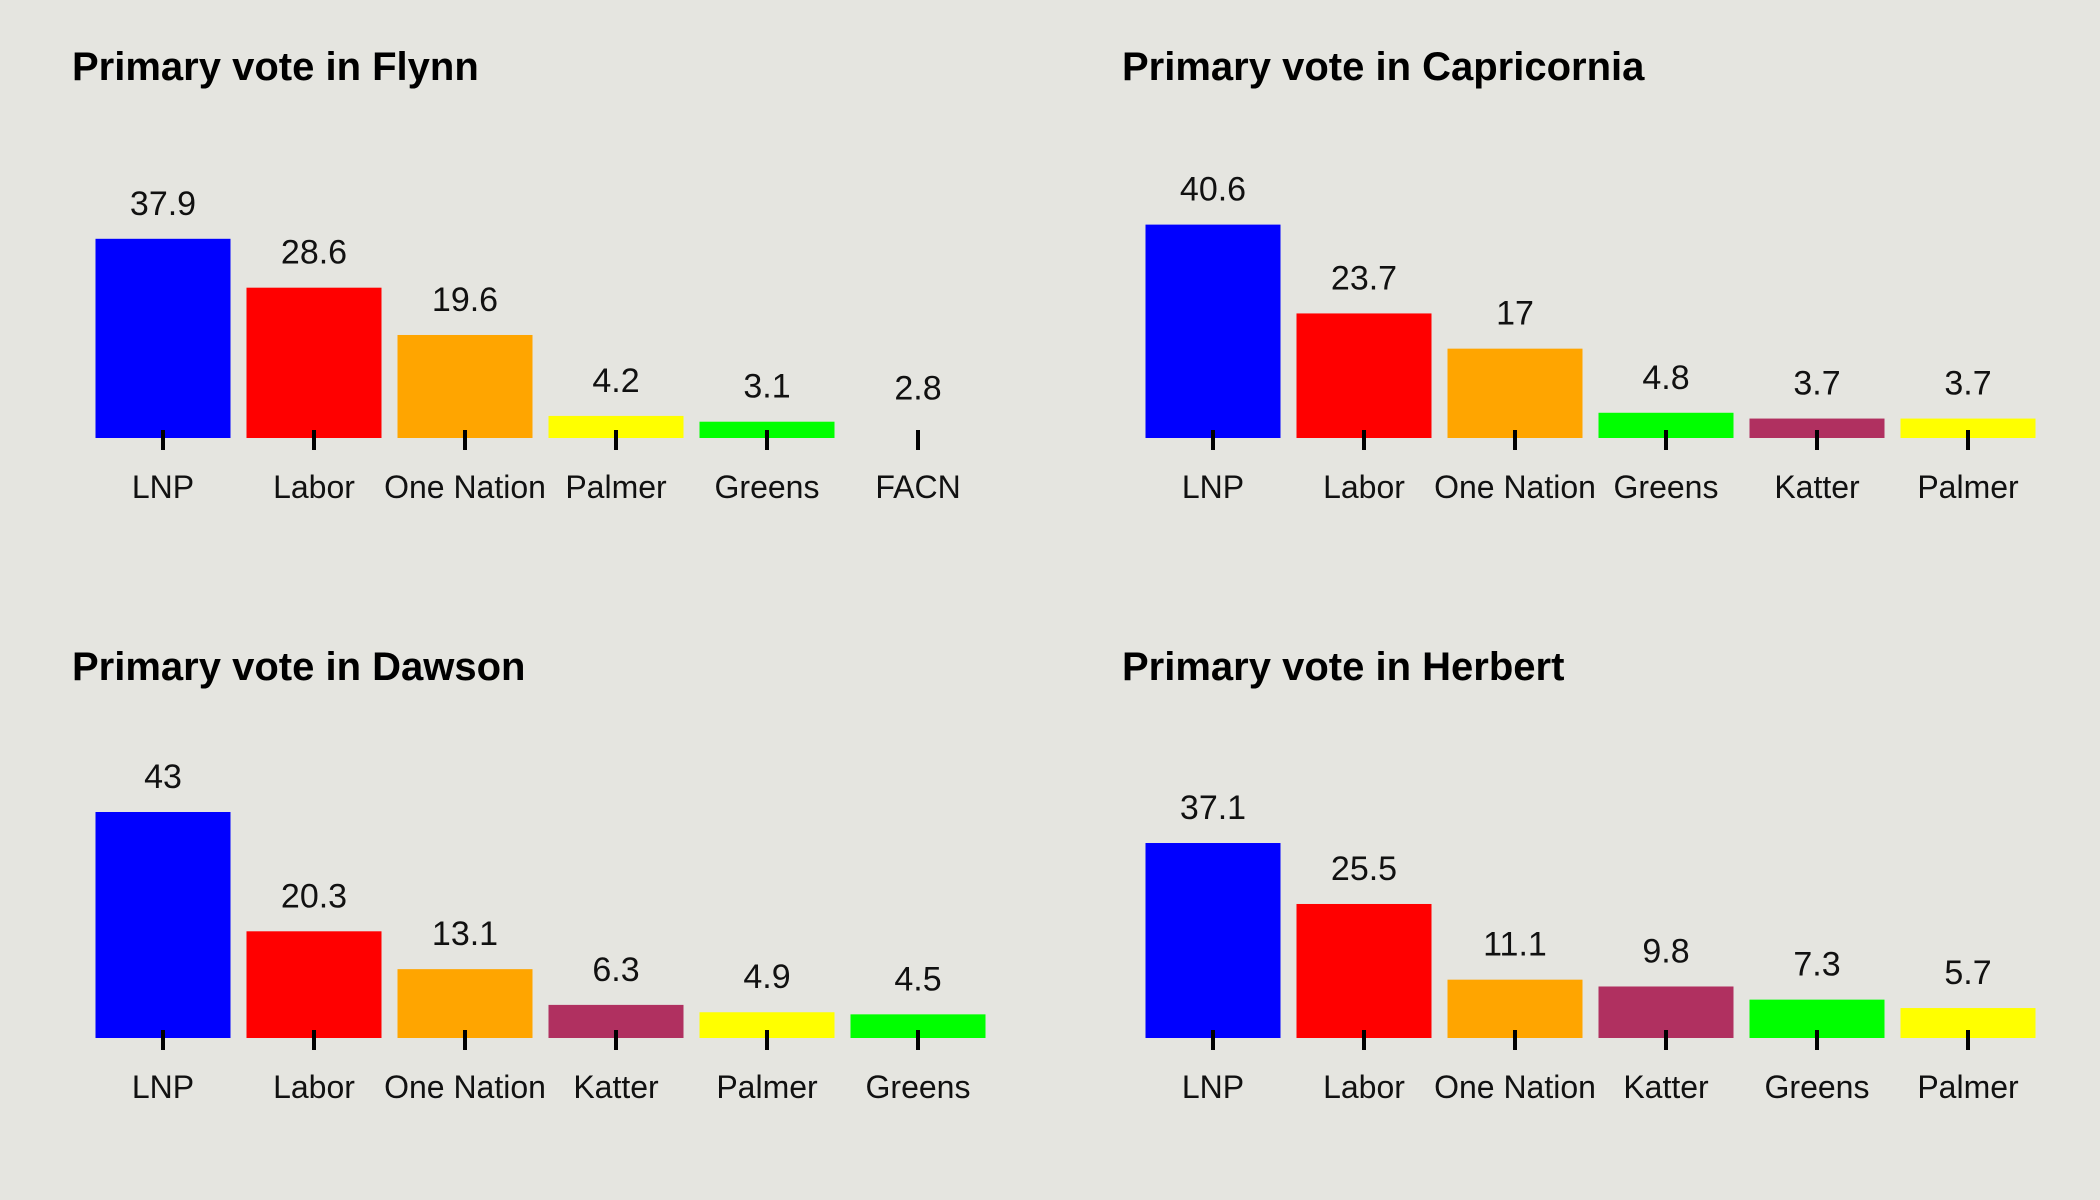  I want to click on data-label: 40.6, so click(1213, 190).